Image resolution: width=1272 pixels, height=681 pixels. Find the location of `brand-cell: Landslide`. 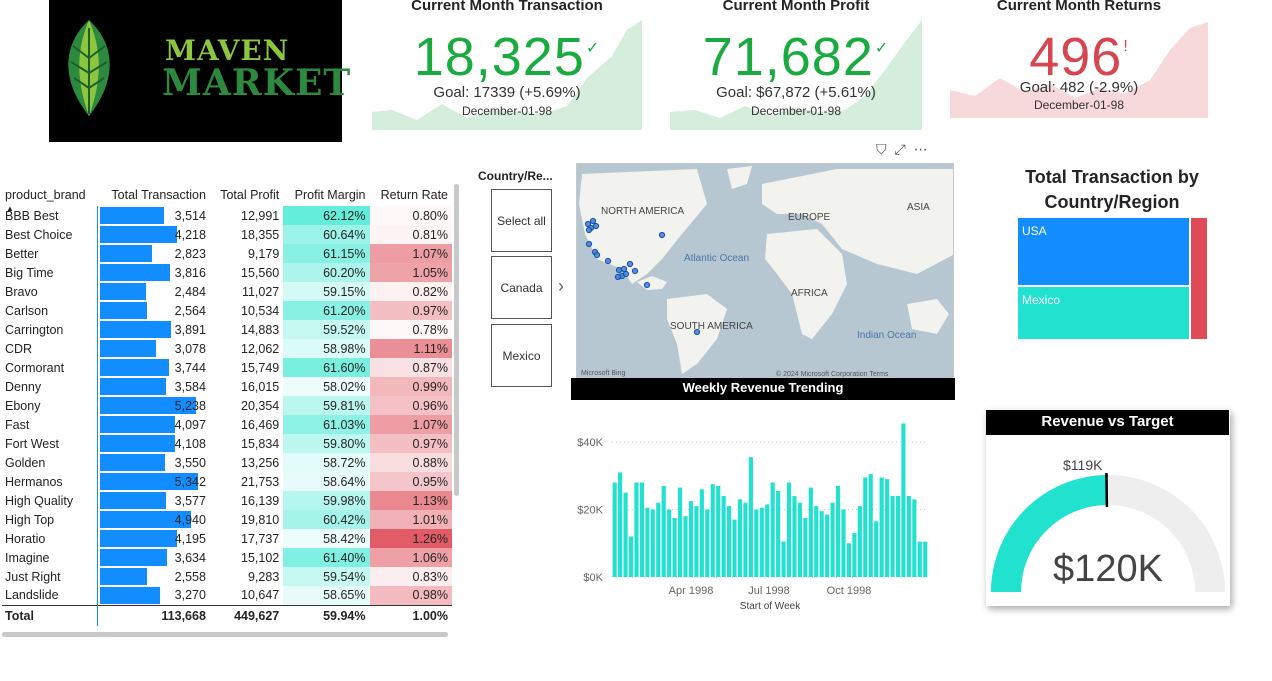

brand-cell: Landslide is located at coordinates (32, 595).